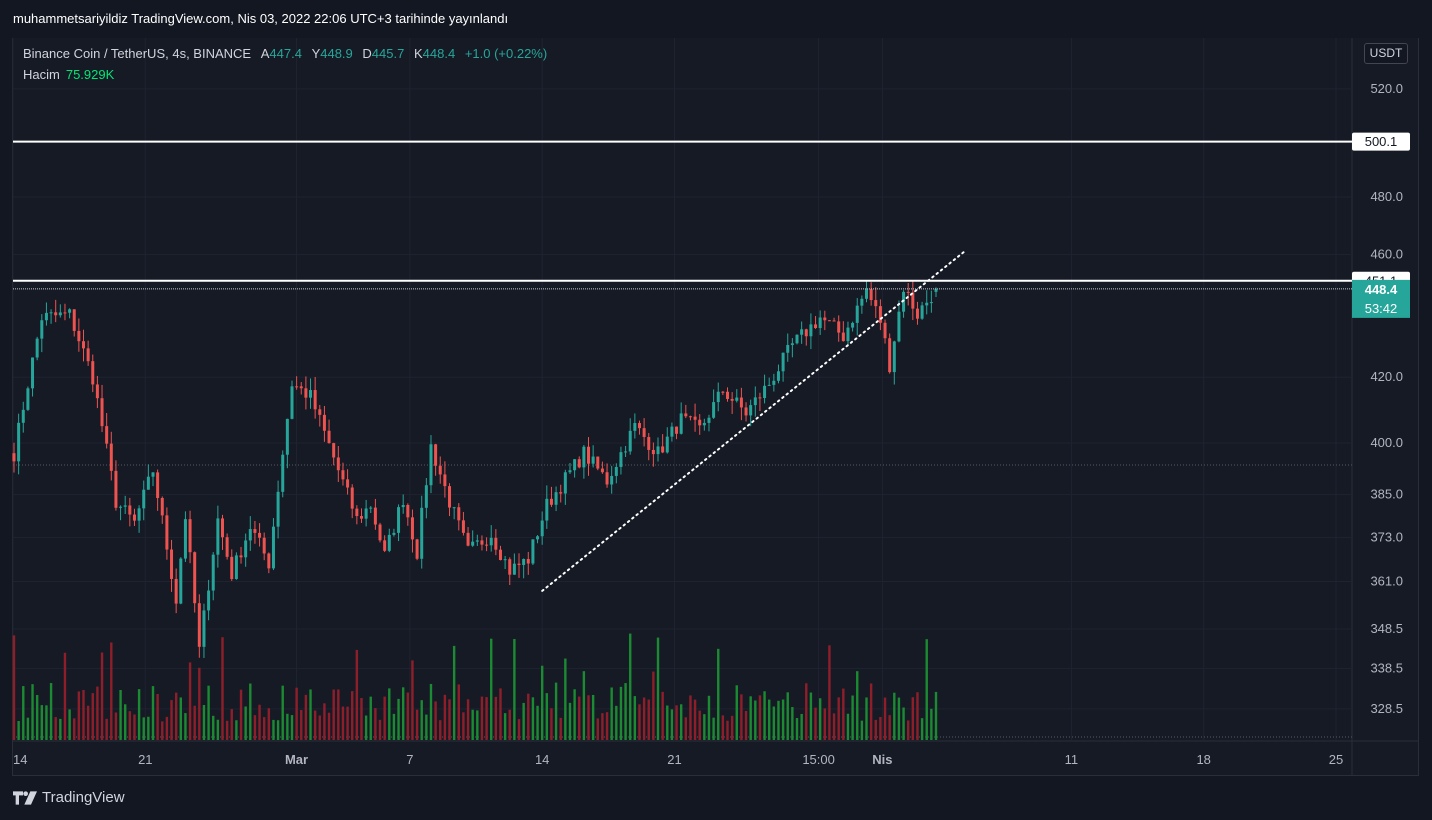  Describe the element at coordinates (1386, 196) in the screenshot. I see `price-tick-label: 480.0` at that location.